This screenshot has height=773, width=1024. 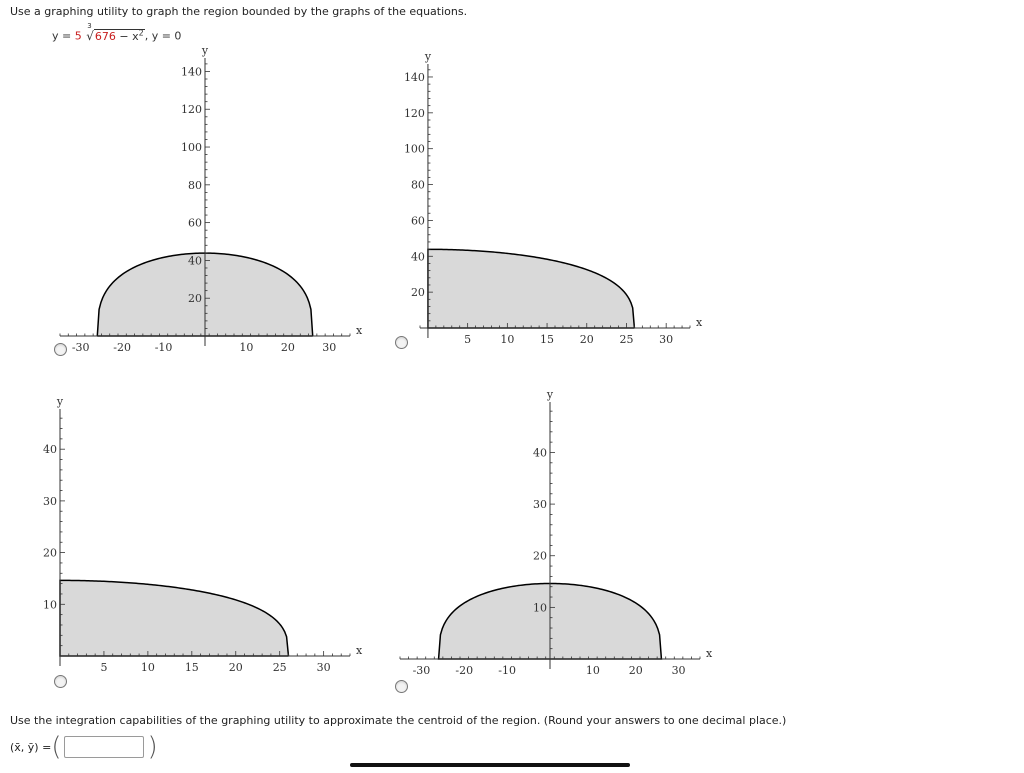 I want to click on radicand-exponent: 2, so click(x=141, y=32).